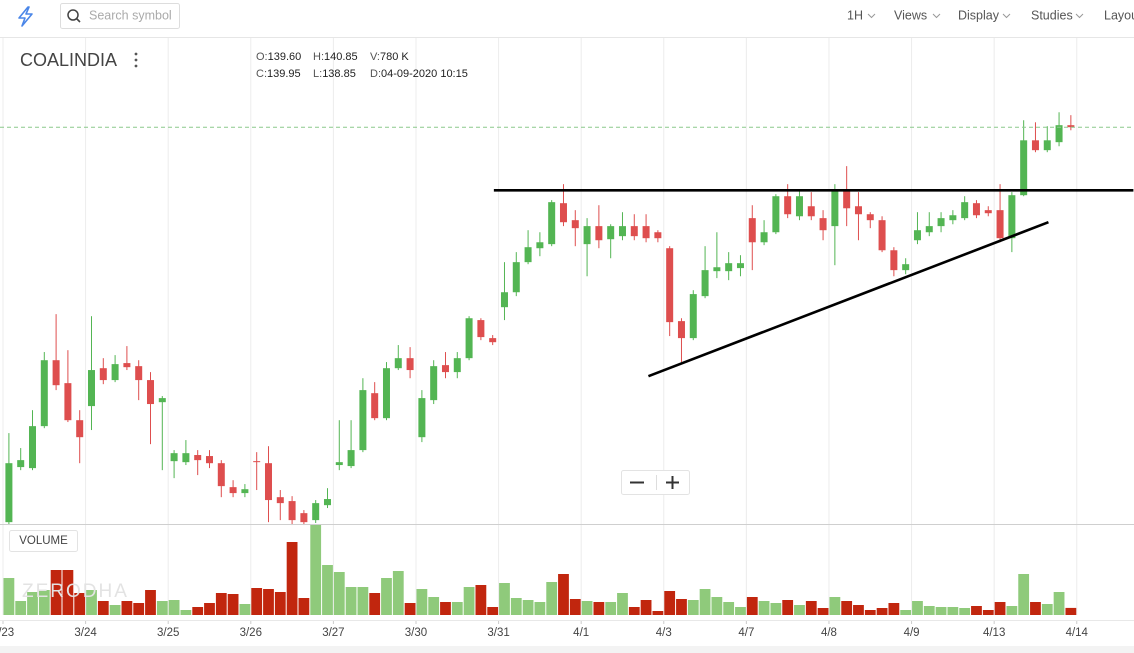 This screenshot has height=653, width=1134. Describe the element at coordinates (979, 15) in the screenshot. I see `display-menu: Display` at that location.